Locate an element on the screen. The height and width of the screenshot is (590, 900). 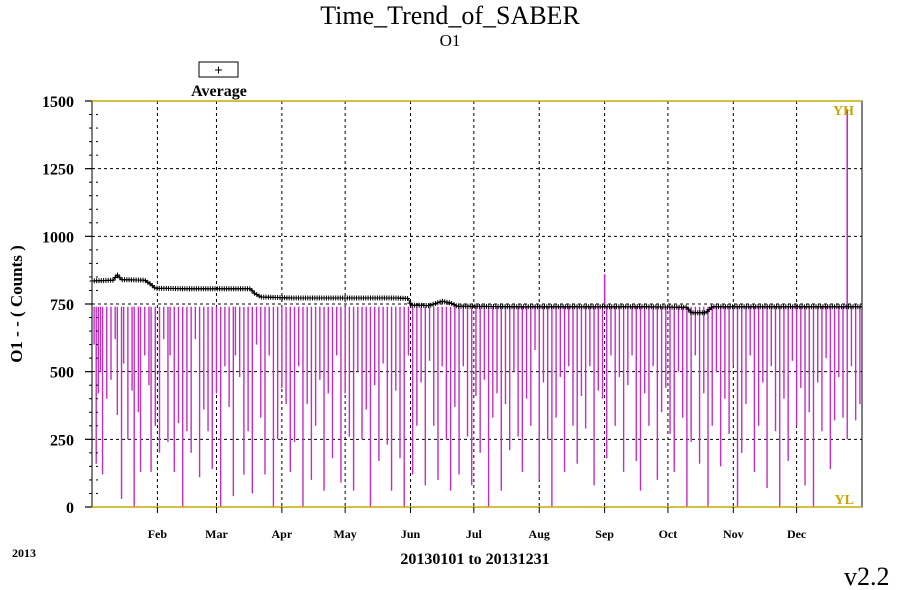
average-series is located at coordinates (476, 294).